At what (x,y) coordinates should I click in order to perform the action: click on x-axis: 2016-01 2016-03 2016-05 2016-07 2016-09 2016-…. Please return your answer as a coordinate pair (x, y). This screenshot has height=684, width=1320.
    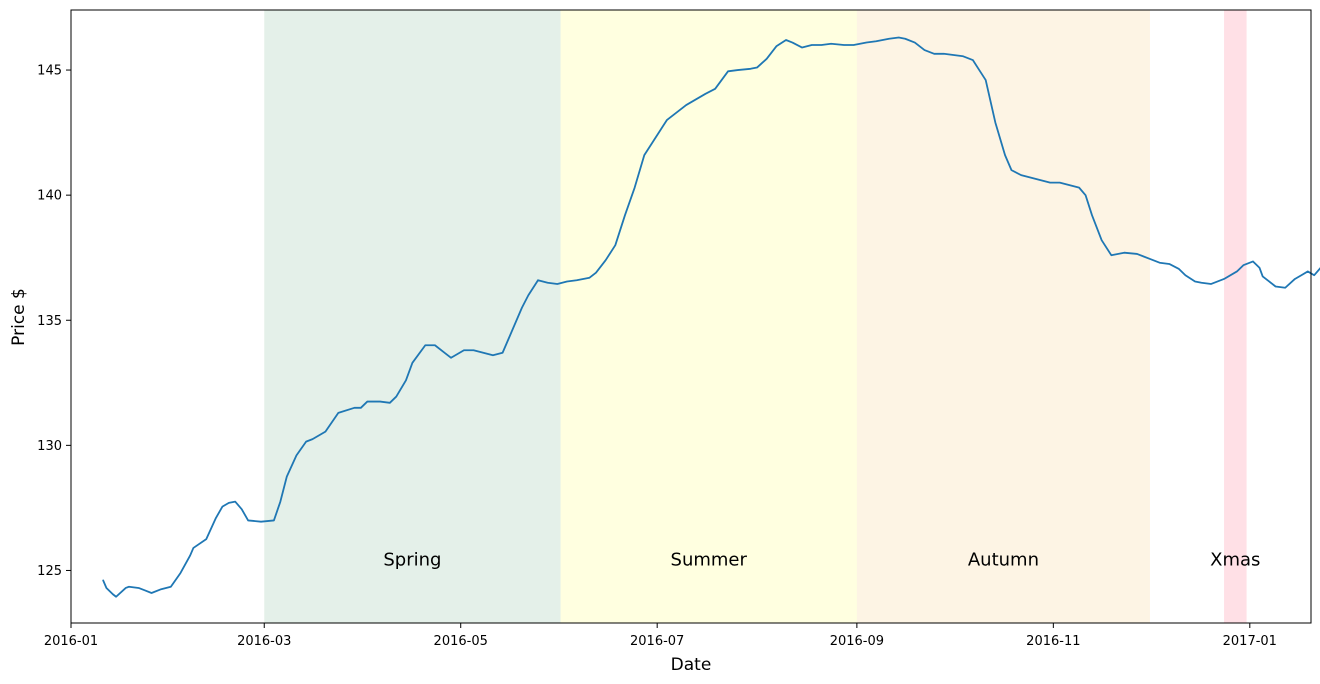
    Looking at the image, I should click on (660, 636).